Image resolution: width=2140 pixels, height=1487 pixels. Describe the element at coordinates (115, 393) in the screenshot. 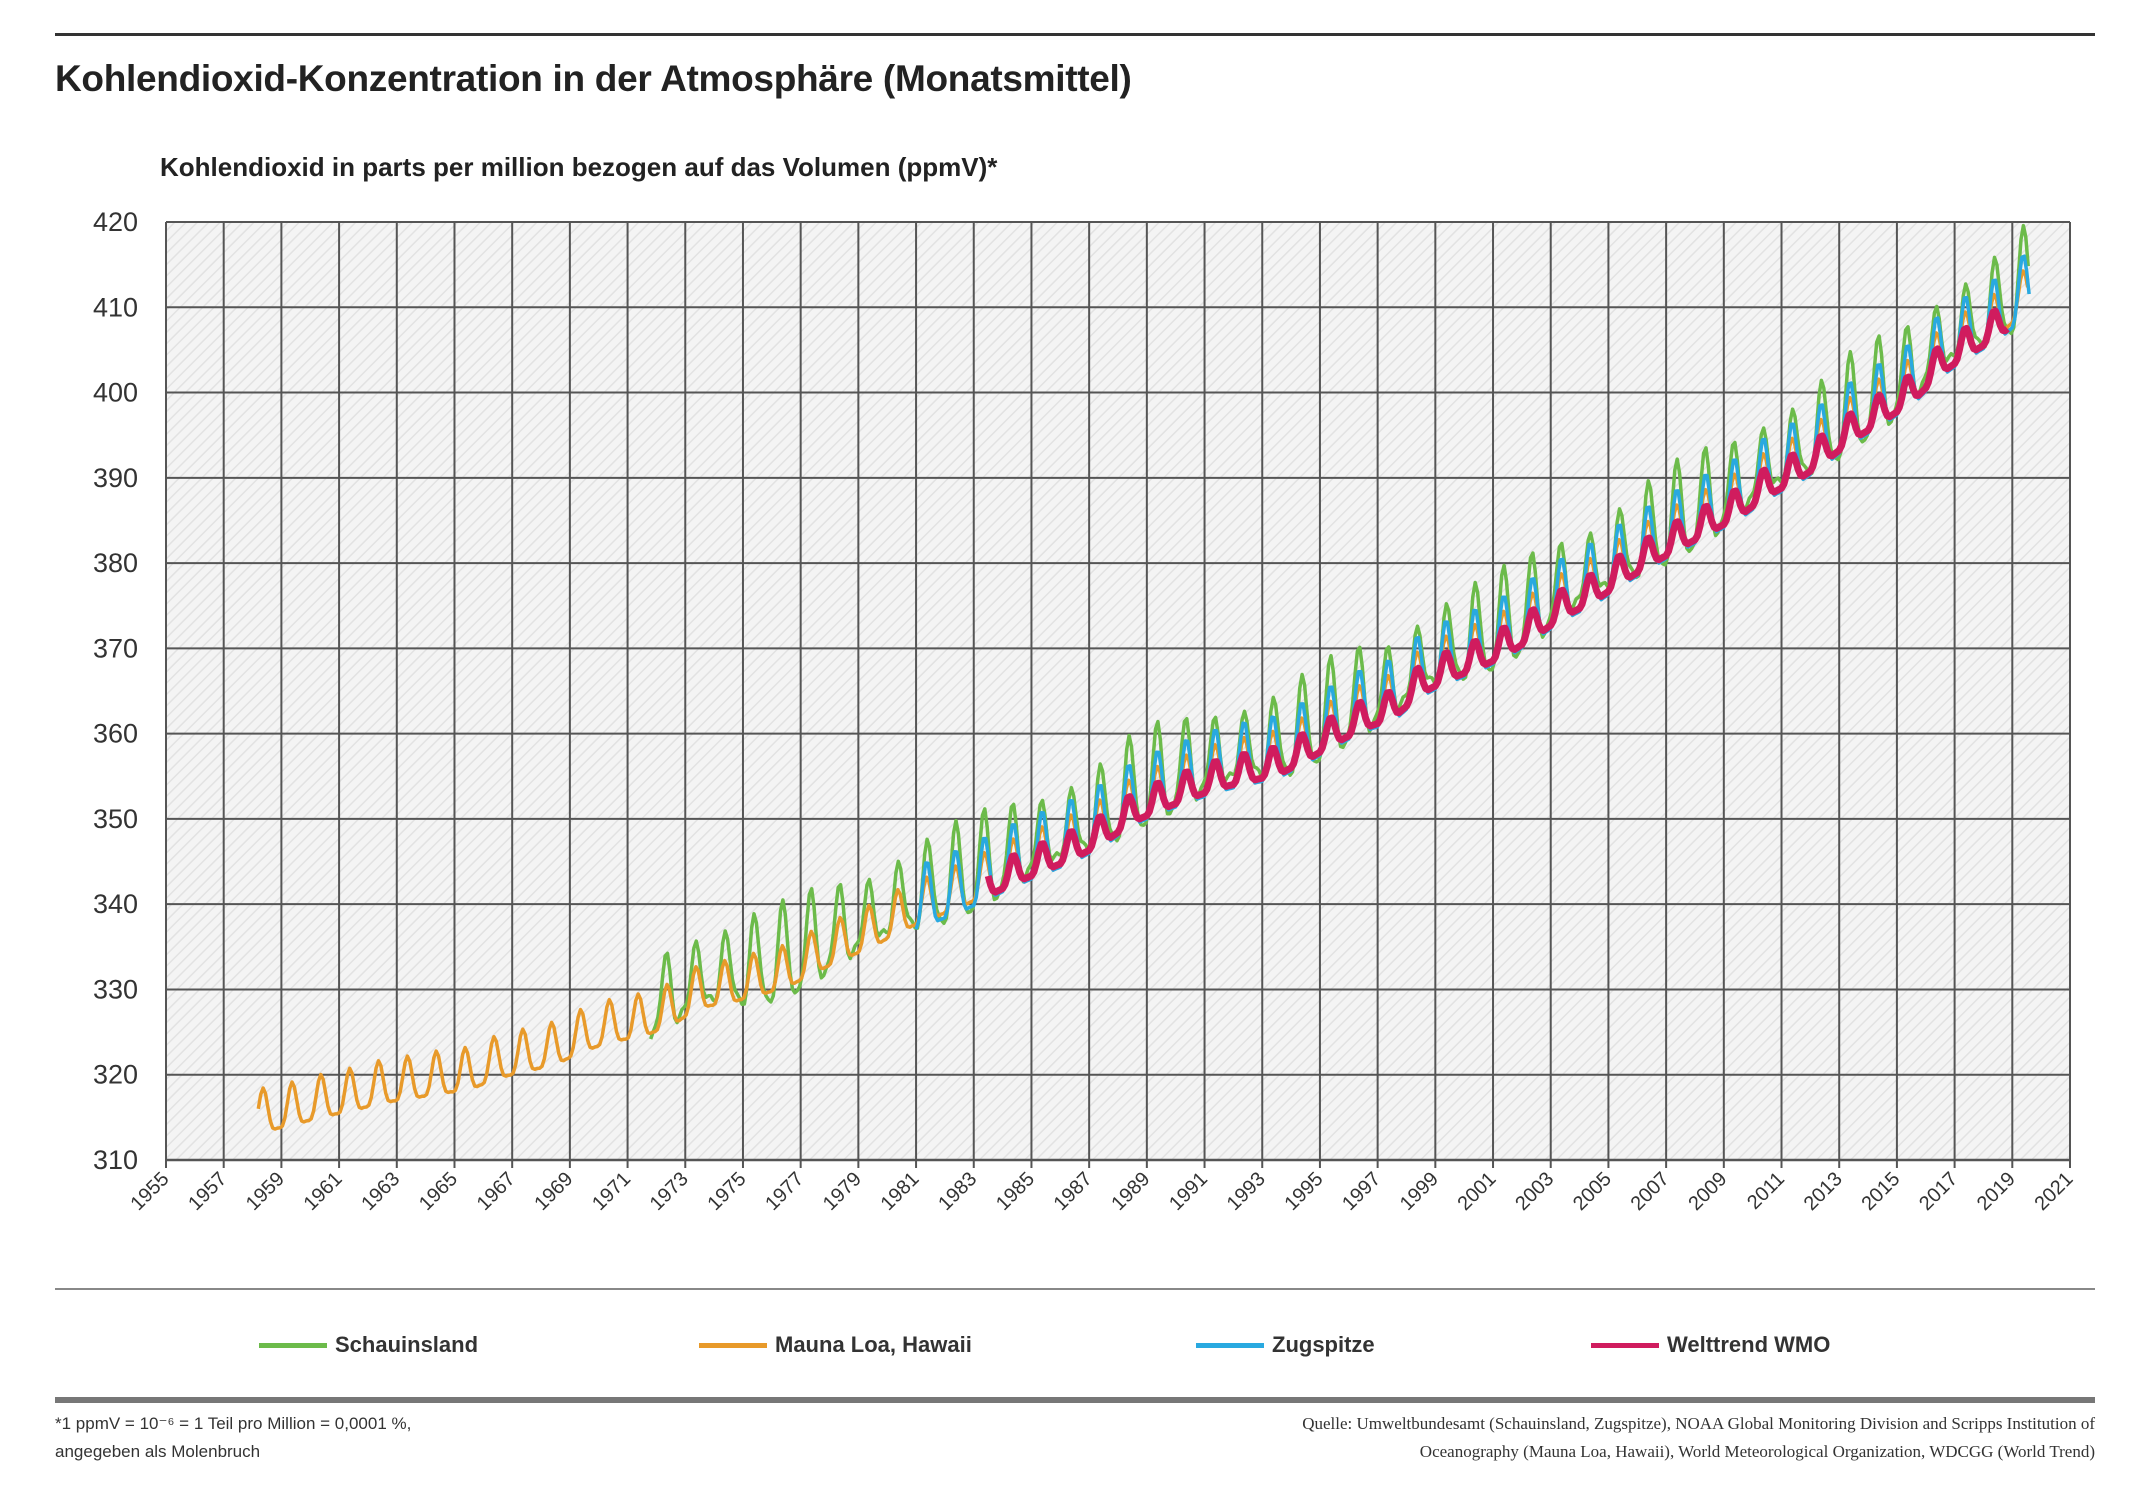

I see `y-tick-label: 400` at that location.